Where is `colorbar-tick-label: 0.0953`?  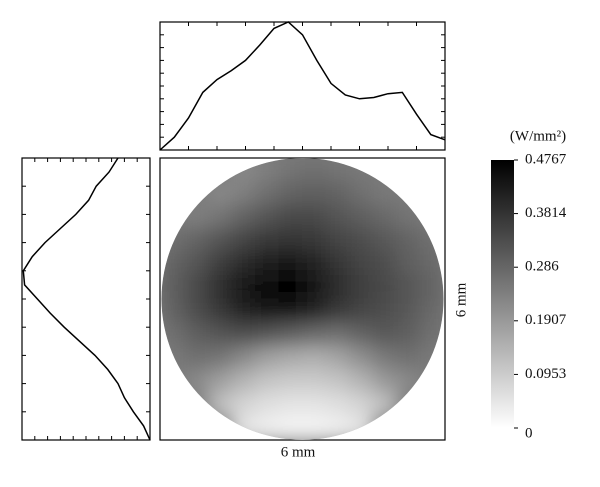
colorbar-tick-label: 0.0953 is located at coordinates (545, 374).